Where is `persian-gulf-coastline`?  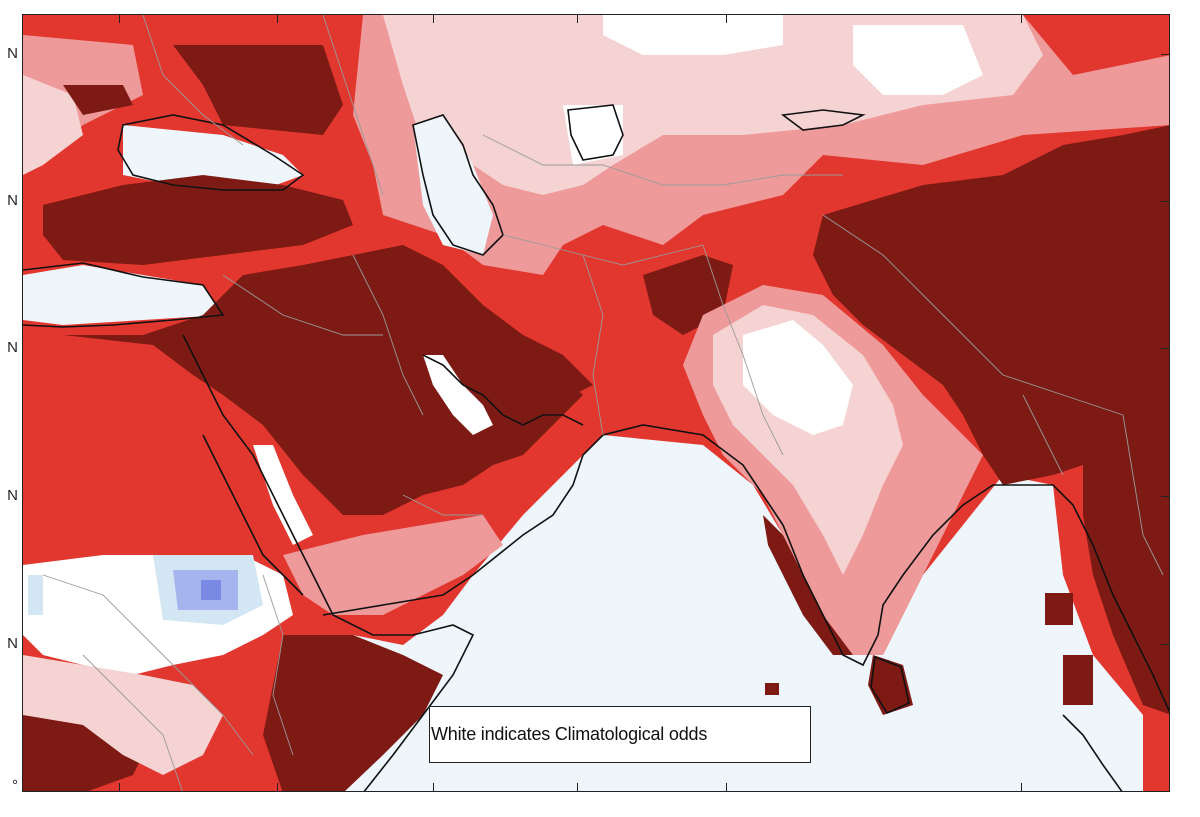
persian-gulf-coastline is located at coordinates (503, 390).